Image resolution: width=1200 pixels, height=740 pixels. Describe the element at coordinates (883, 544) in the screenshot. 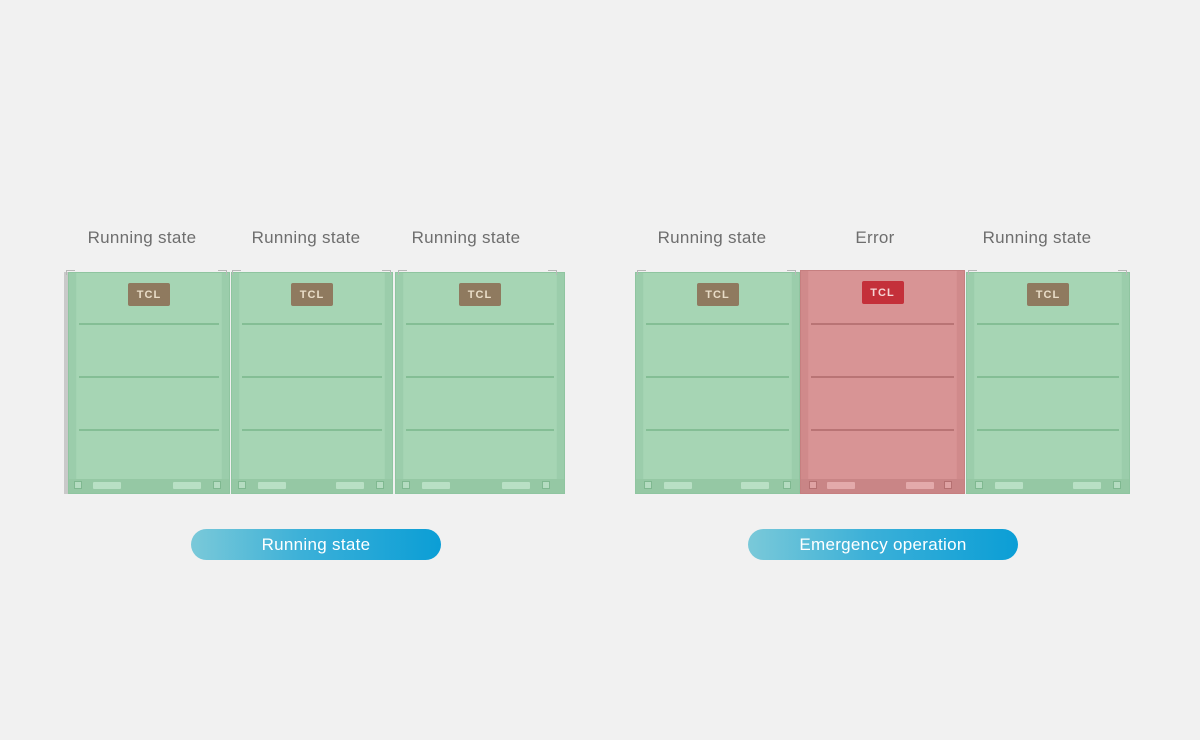

I see `emergency-operation-pill: Emergency operation` at that location.